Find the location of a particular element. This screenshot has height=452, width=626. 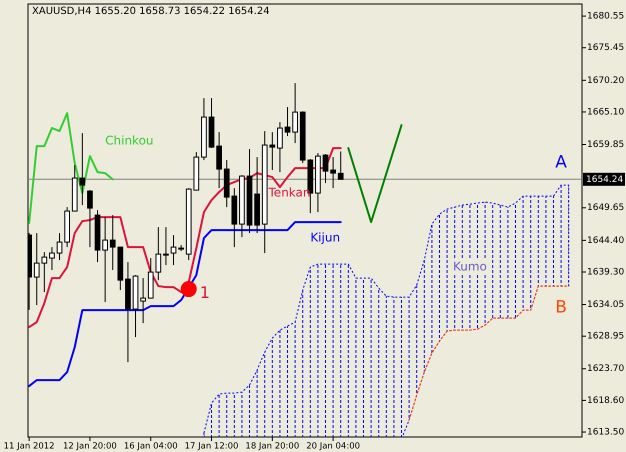

y-tick-label: 1649.65 is located at coordinates (605, 208).